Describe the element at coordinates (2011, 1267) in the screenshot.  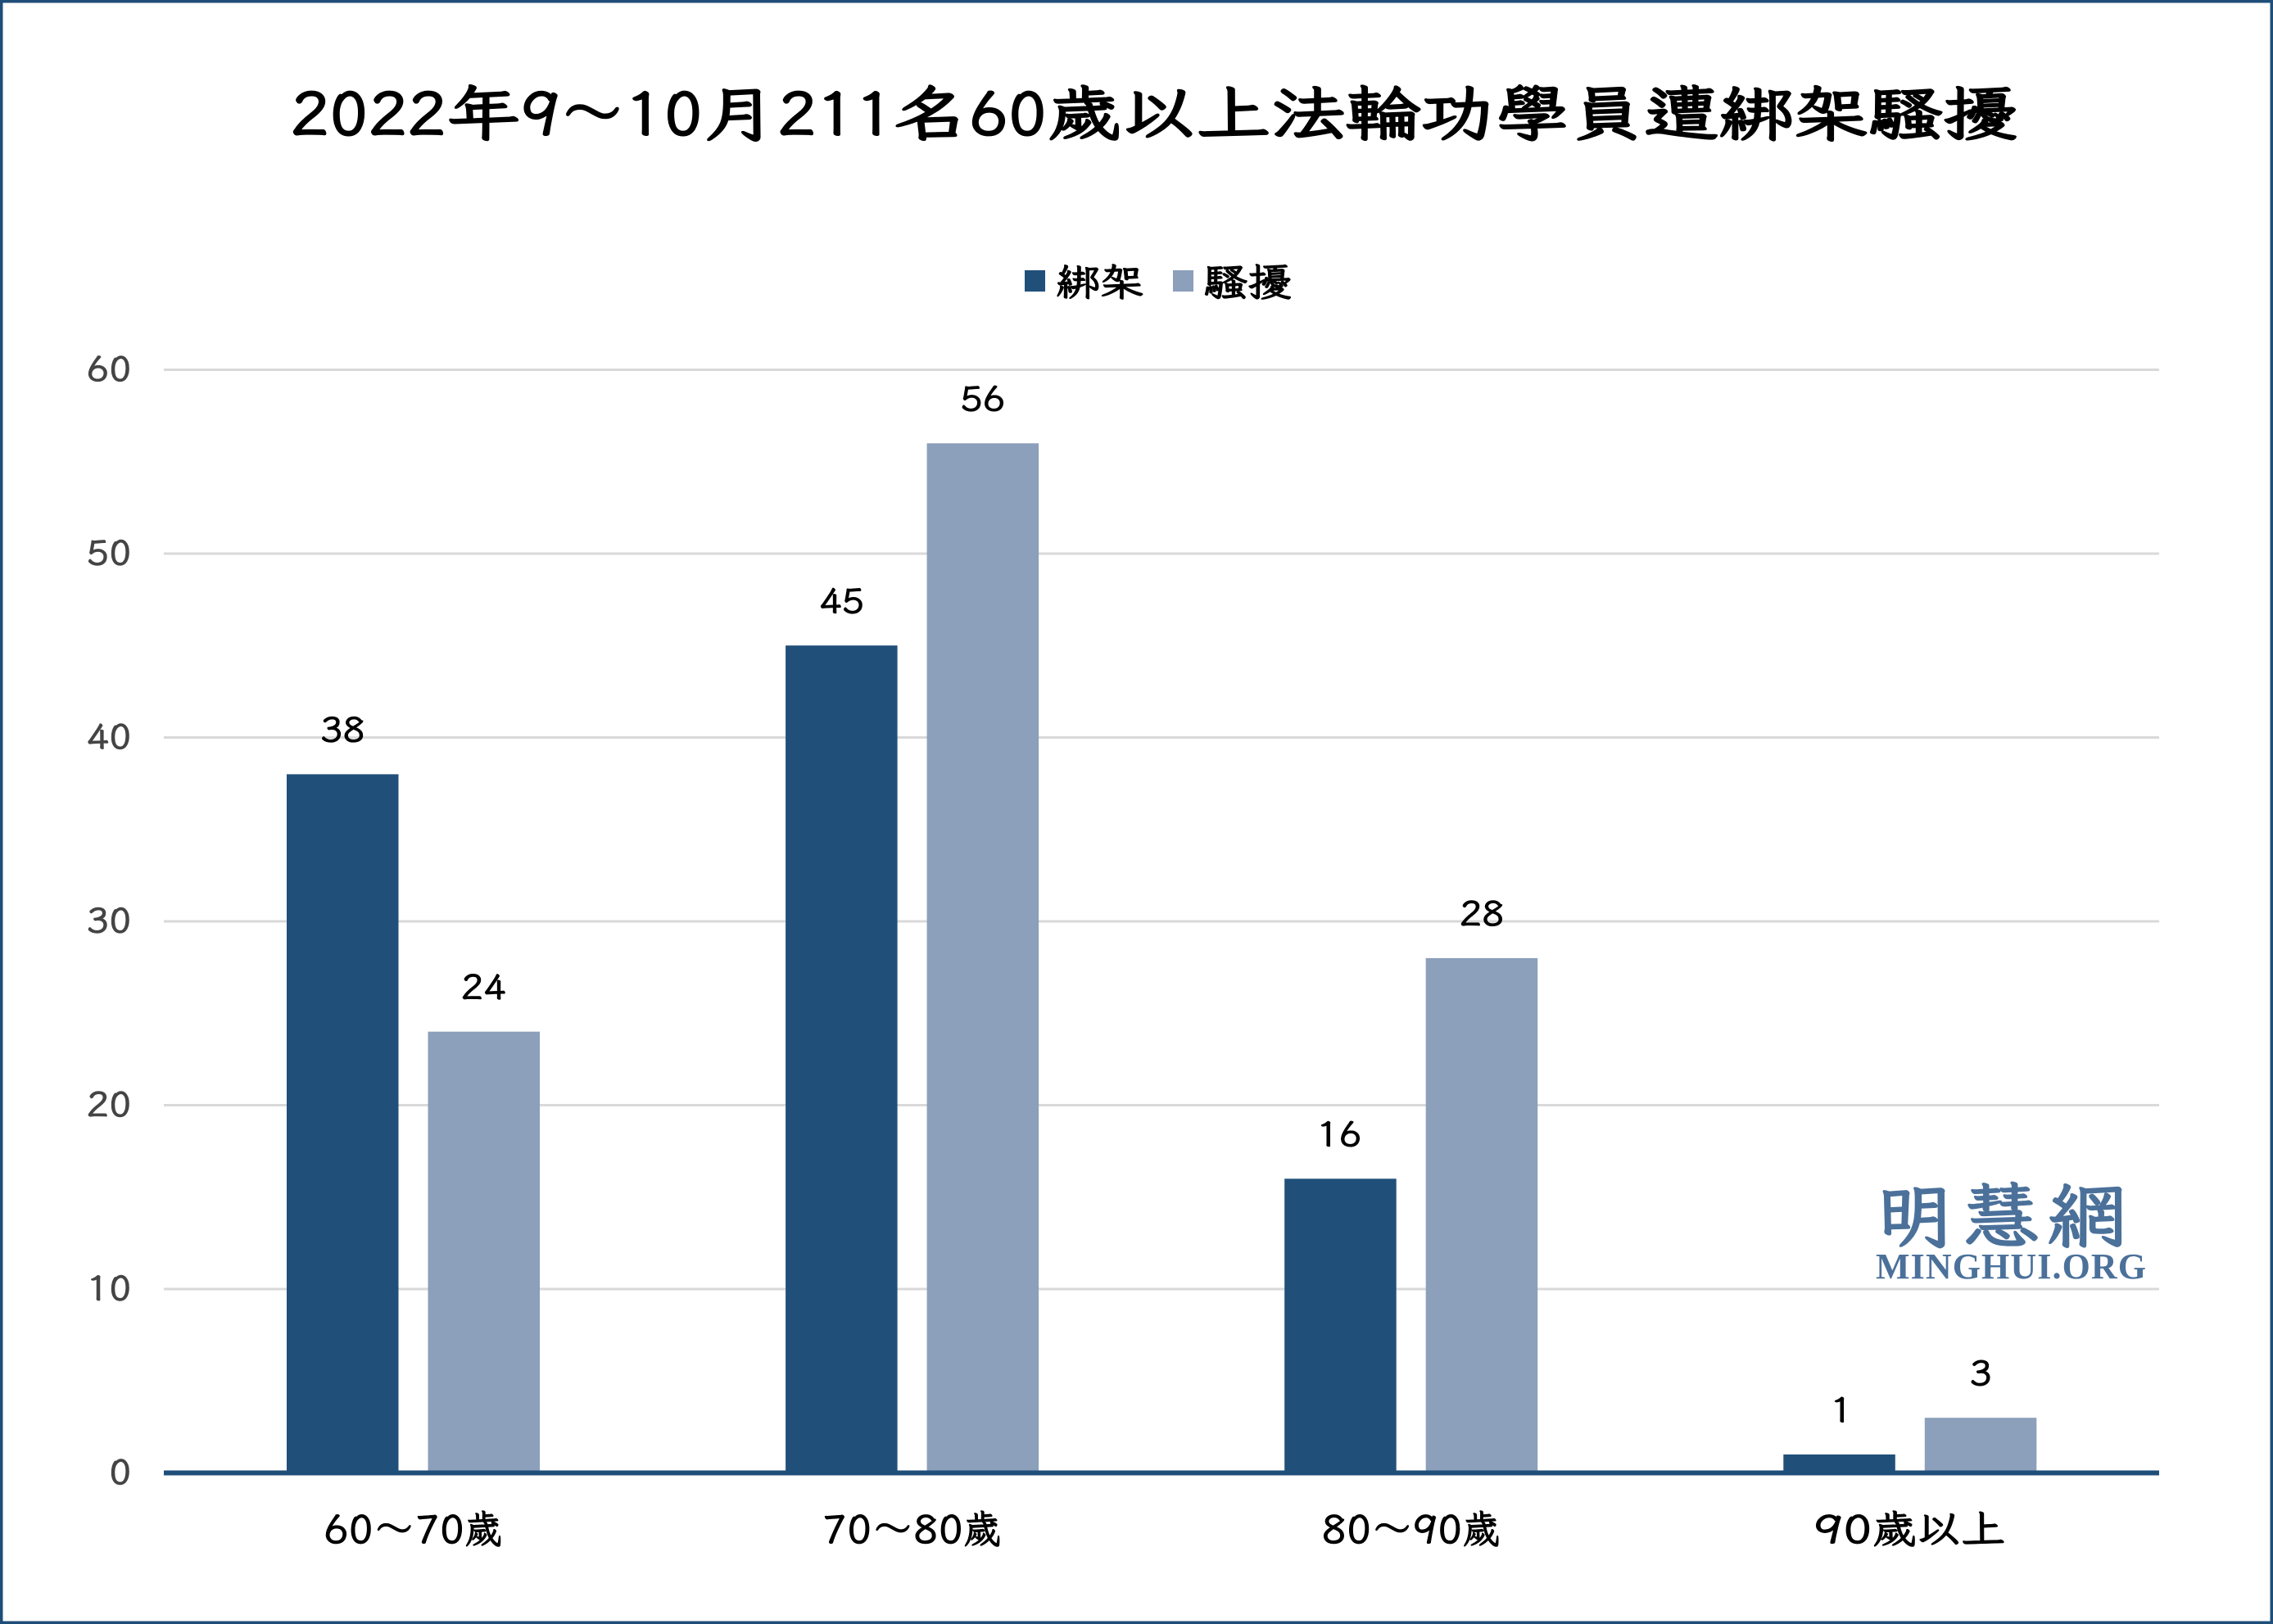
I see `svg-text: MINGHUI.ORG` at that location.